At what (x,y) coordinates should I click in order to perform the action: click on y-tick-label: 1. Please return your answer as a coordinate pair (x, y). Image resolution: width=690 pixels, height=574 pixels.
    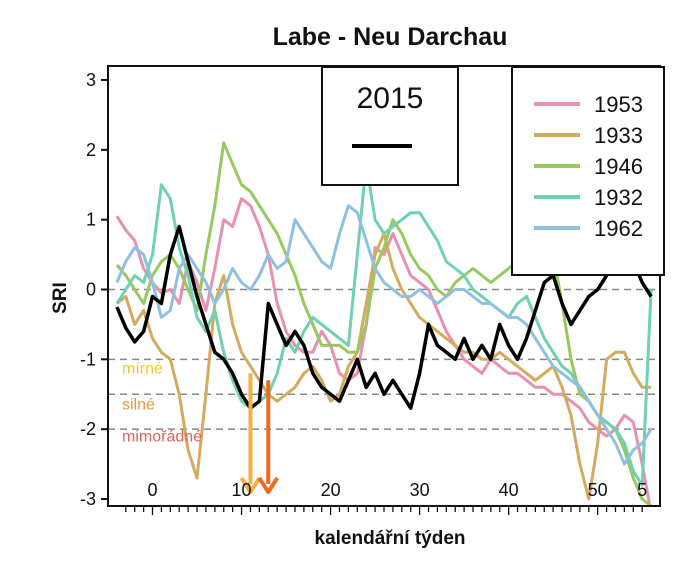
    Looking at the image, I should click on (91, 220).